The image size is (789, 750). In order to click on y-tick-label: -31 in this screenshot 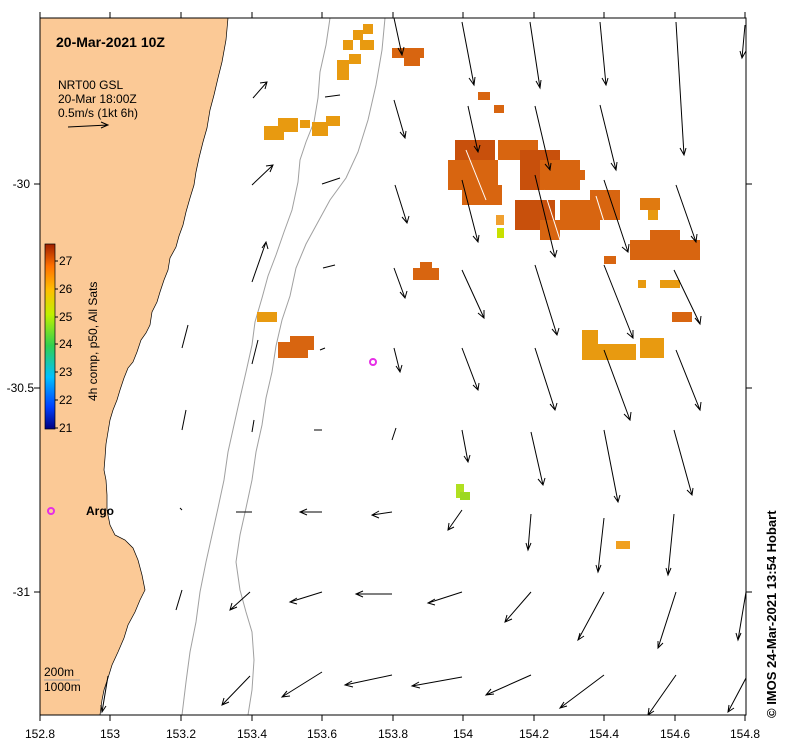, I will do `click(22, 592)`.